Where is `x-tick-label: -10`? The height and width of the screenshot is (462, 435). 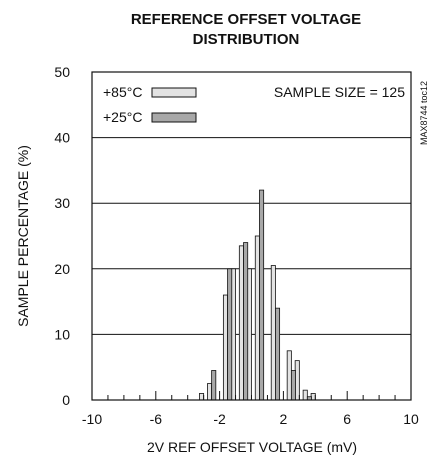 x-tick-label: -10 is located at coordinates (92, 419).